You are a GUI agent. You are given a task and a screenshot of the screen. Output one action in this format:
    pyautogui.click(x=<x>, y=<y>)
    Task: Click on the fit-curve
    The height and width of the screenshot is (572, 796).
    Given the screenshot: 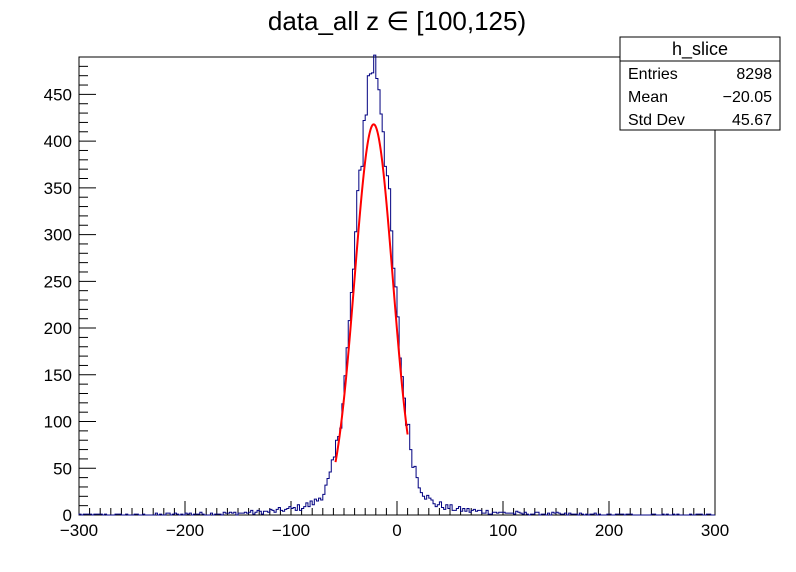 What is the action you would take?
    pyautogui.click(x=371, y=293)
    